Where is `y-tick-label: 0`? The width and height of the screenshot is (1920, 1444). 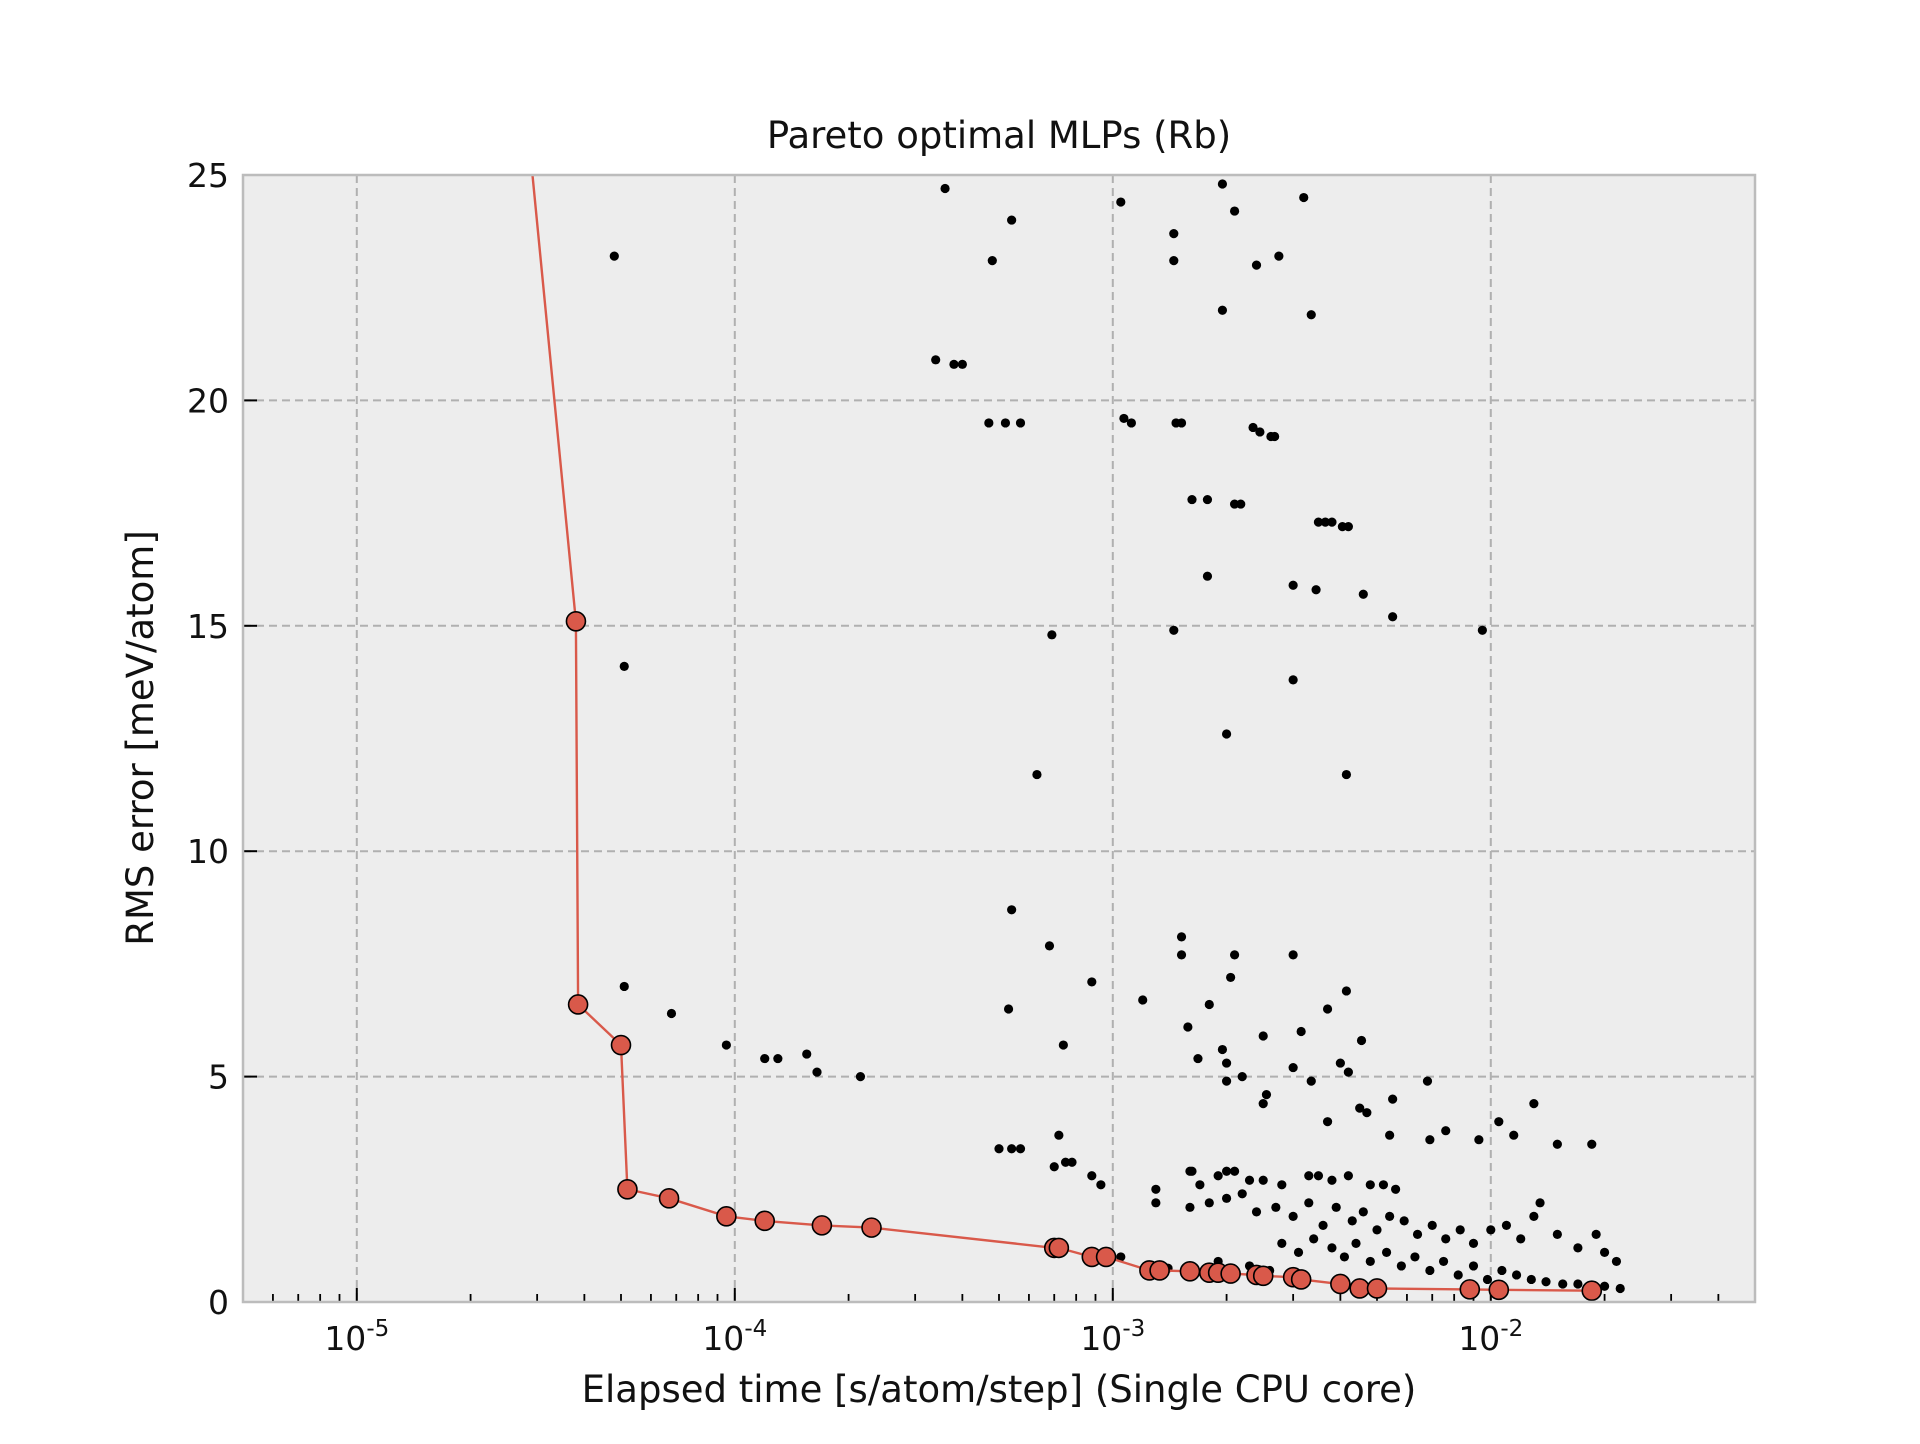
y-tick-label: 0 is located at coordinates (218, 1302).